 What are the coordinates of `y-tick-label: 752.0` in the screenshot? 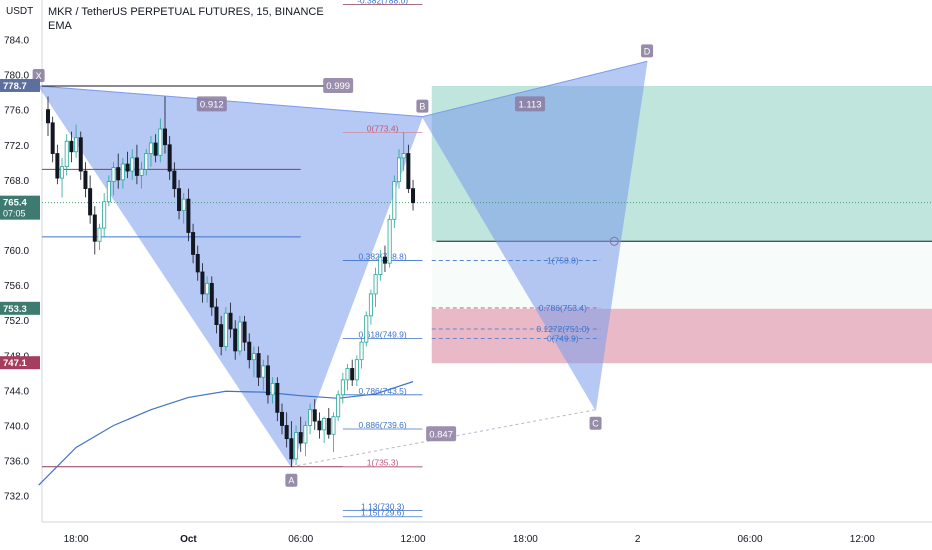 It's located at (16, 321).